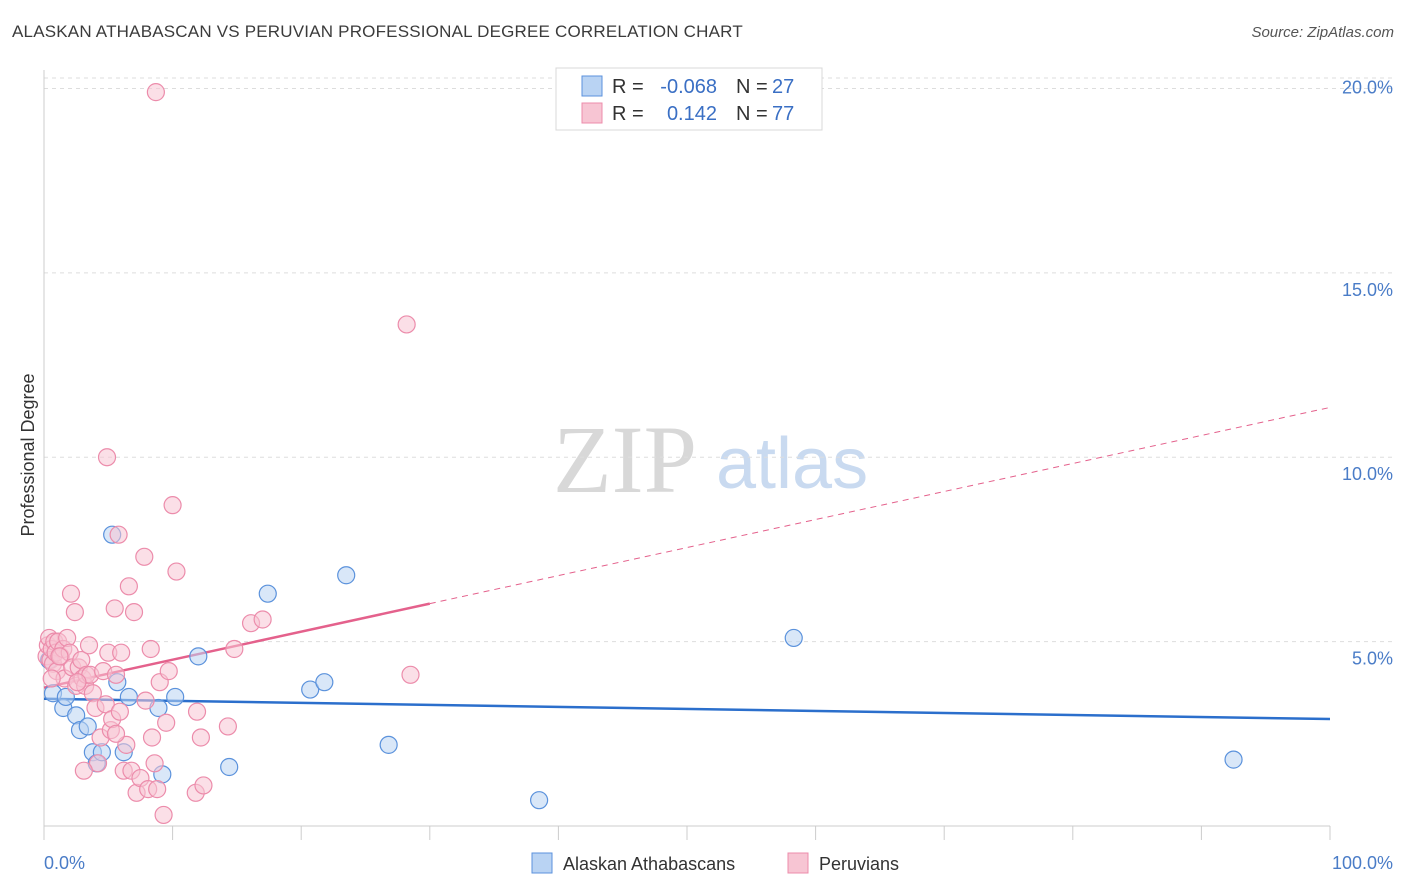  Describe the element at coordinates (1367, 290) in the screenshot. I see `y-tick-label: 15.0%` at that location.